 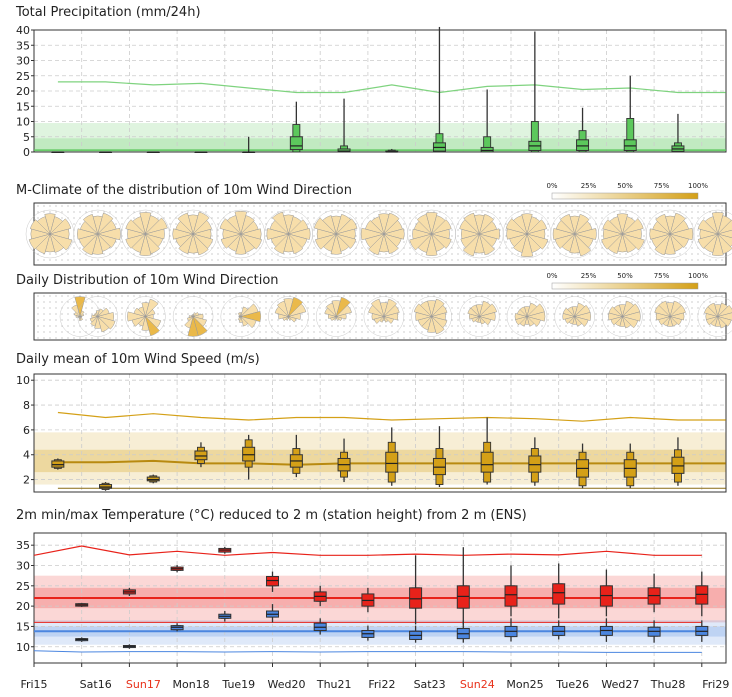 I want to click on x-tick-label: Sat16, so click(x=96, y=684).